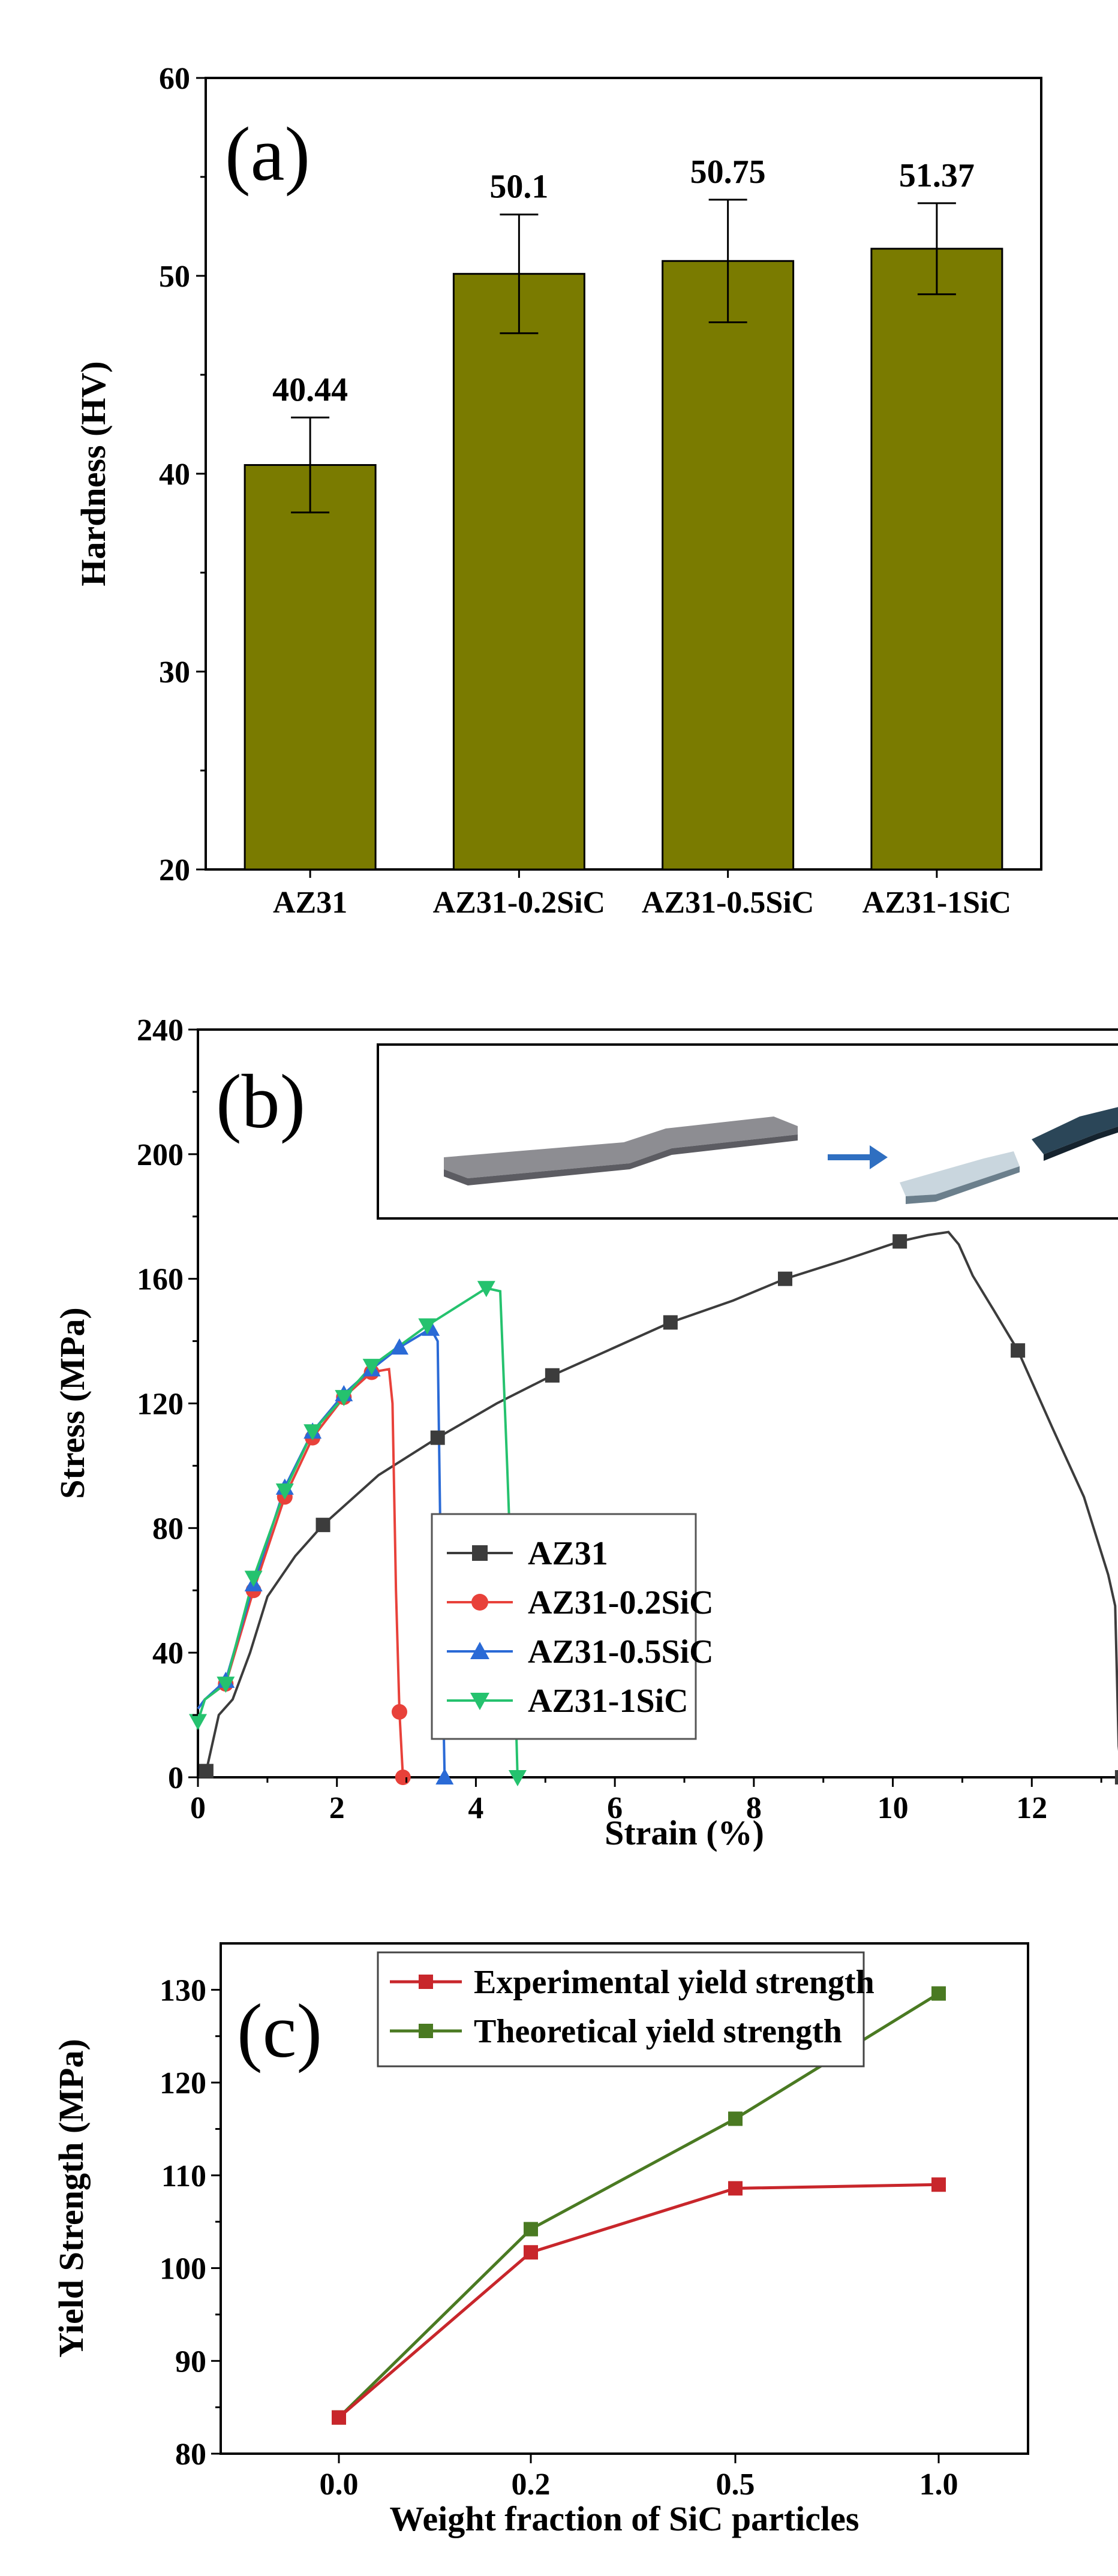 The height and width of the screenshot is (2576, 1118). Describe the element at coordinates (174, 870) in the screenshot. I see `y-tick-label: 20` at that location.